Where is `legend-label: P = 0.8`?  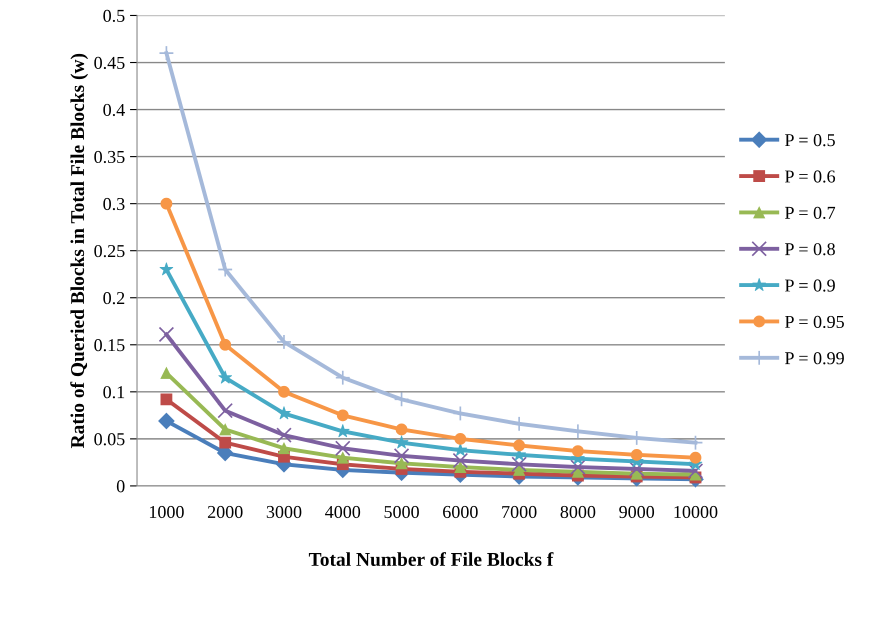
legend-label: P = 0.8 is located at coordinates (809, 249).